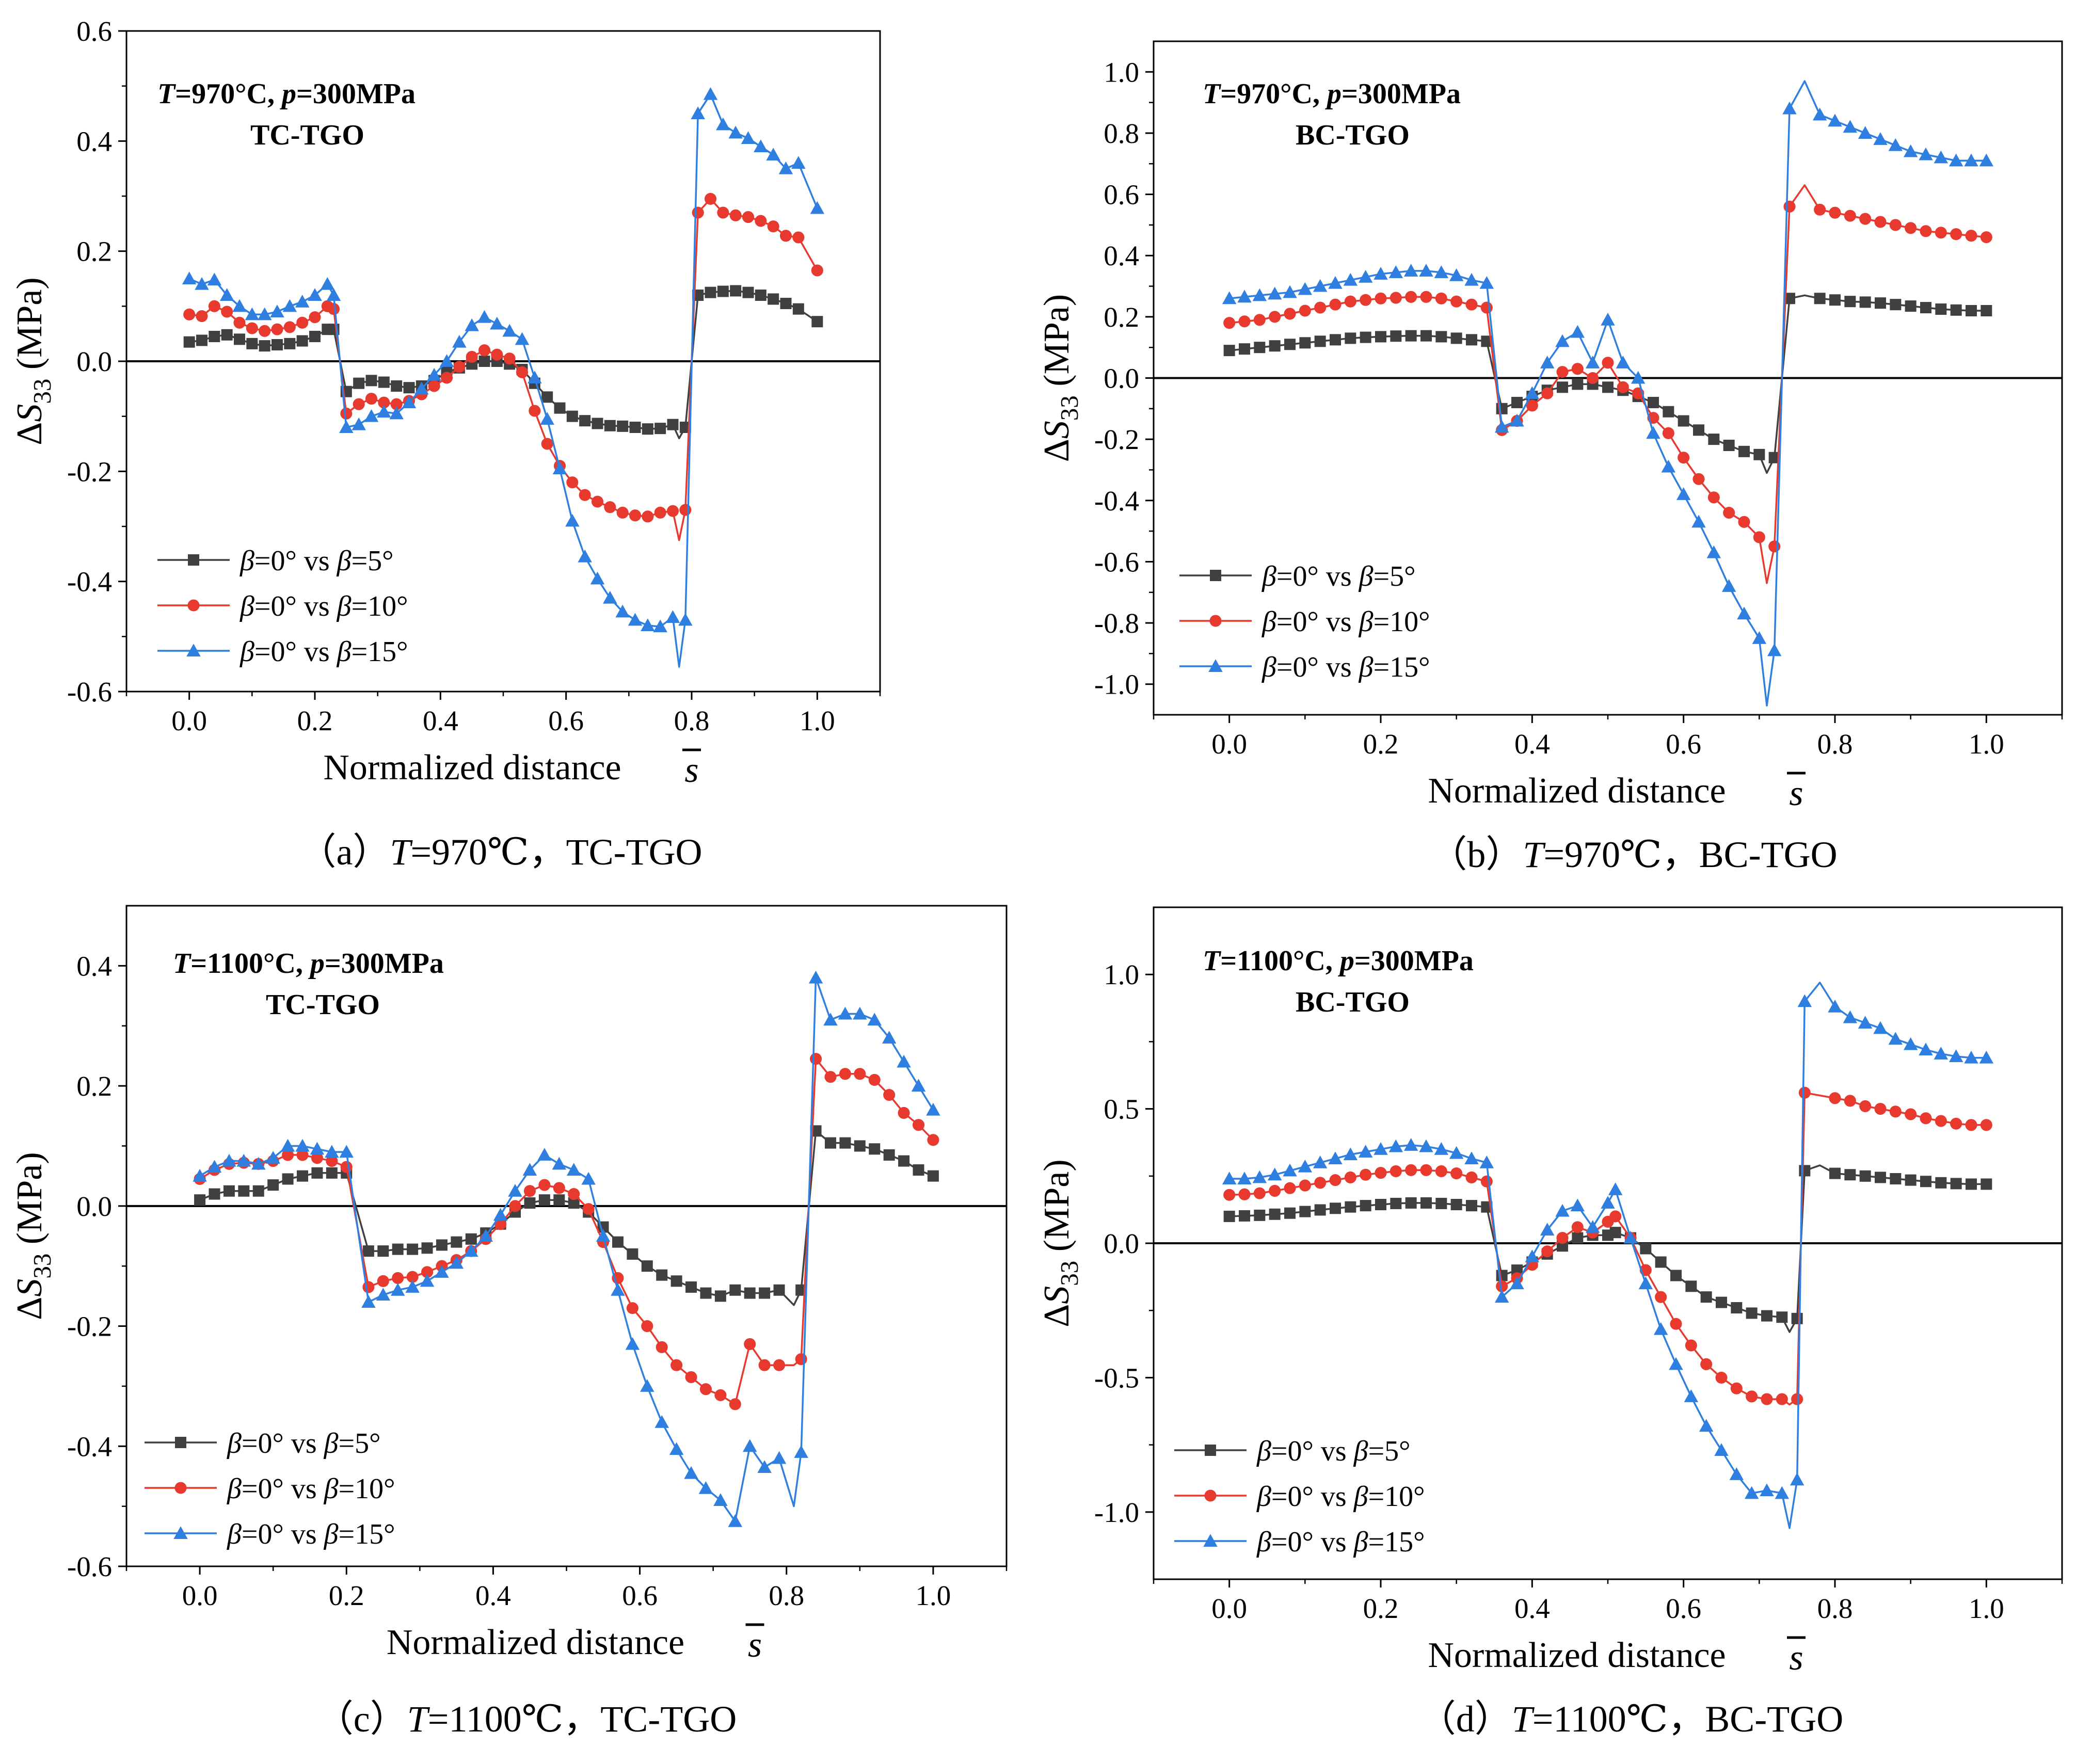 This screenshot has width=2092, height=1764. I want to click on y-tick-label: 0.0, so click(94, 361).